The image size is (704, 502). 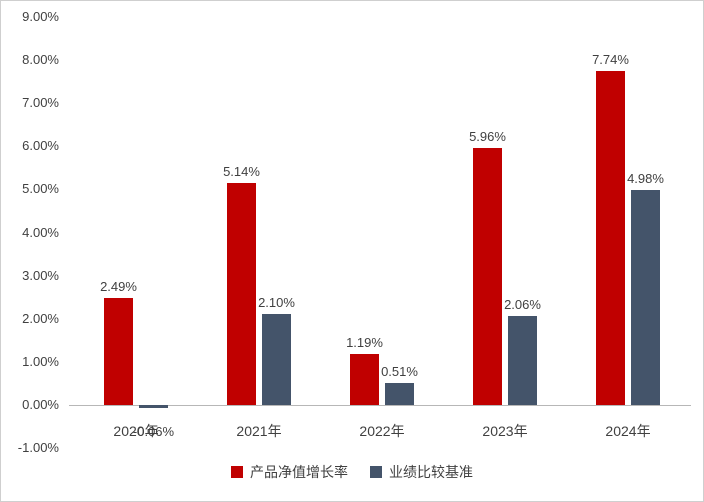 I want to click on legend-item-net-value-growth: 产品净值增长率, so click(x=289, y=472).